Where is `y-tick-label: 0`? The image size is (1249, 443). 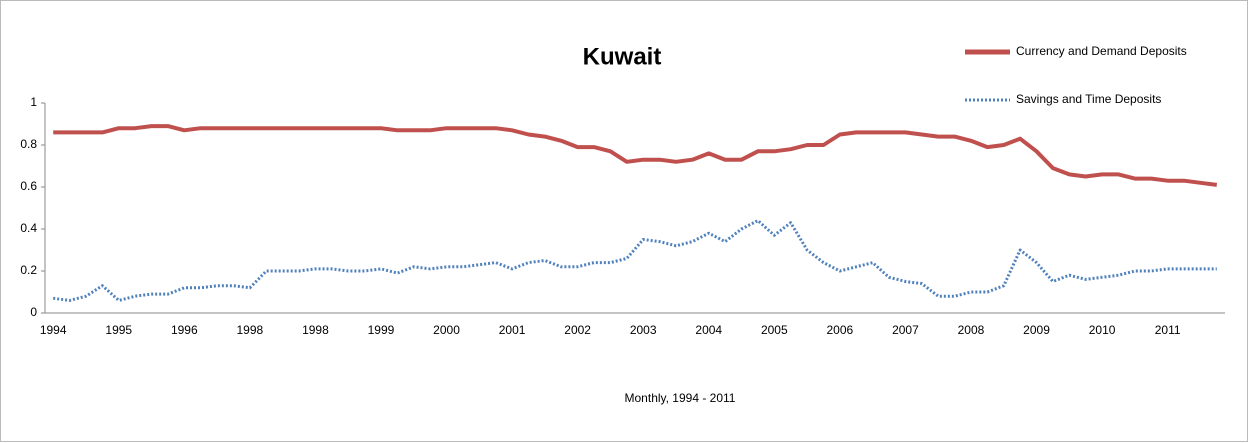
y-tick-label: 0 is located at coordinates (33, 312).